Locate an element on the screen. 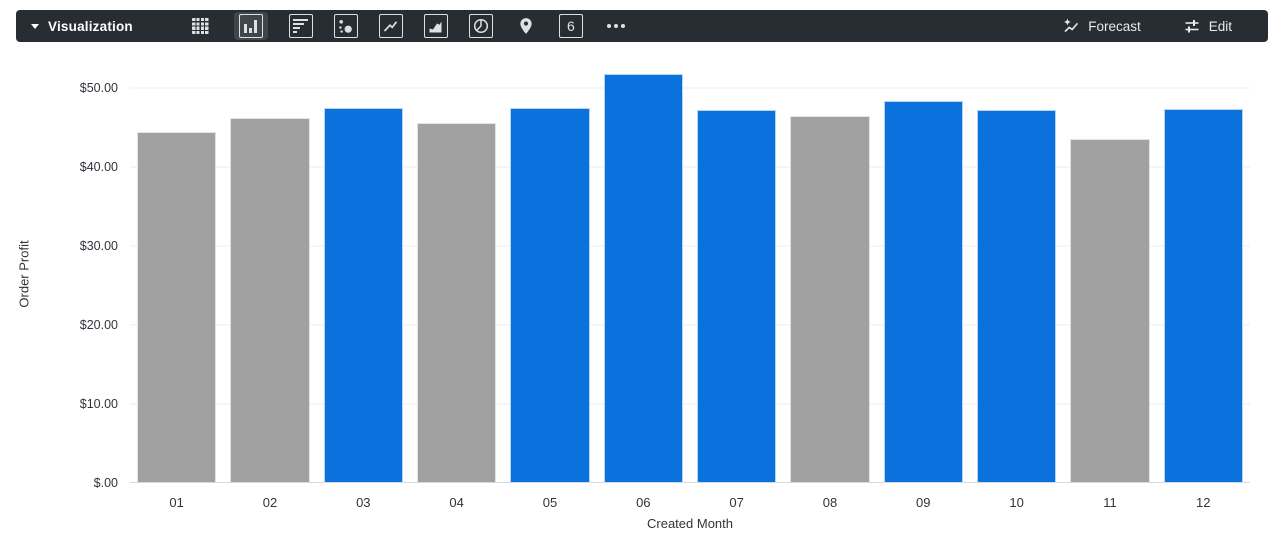 The image size is (1272, 560). visualization-collapse-toggle: Visualization is located at coordinates (74, 26).